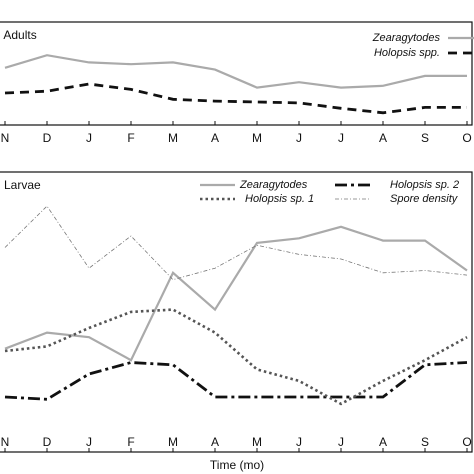  What do you see at coordinates (20, 185) in the screenshot?
I see `panel-title: b) Larvae` at bounding box center [20, 185].